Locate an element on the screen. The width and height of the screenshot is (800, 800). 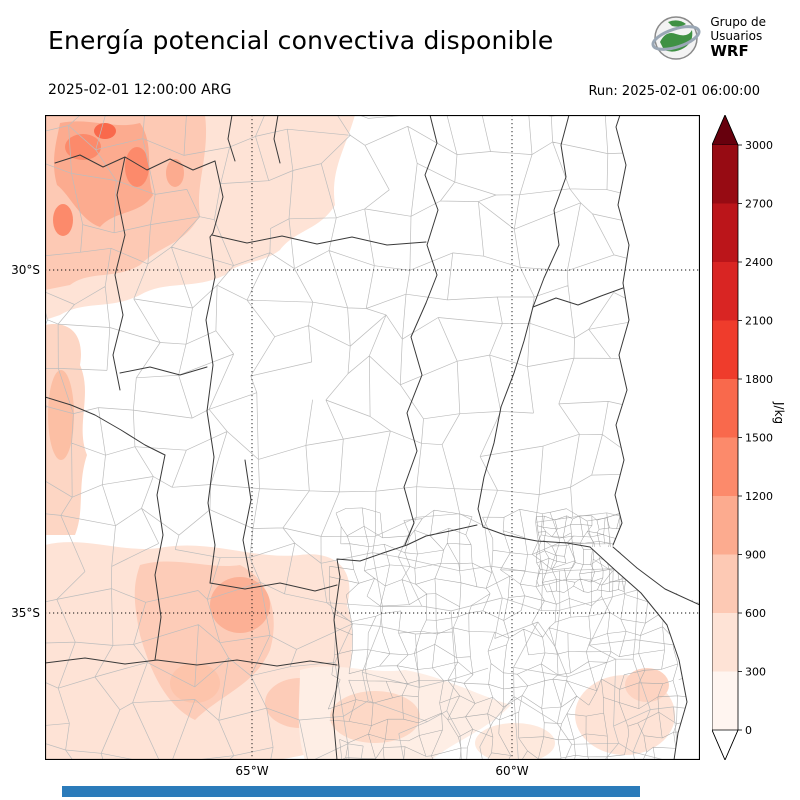
department-boundaries-dense is located at coordinates (513, 633).